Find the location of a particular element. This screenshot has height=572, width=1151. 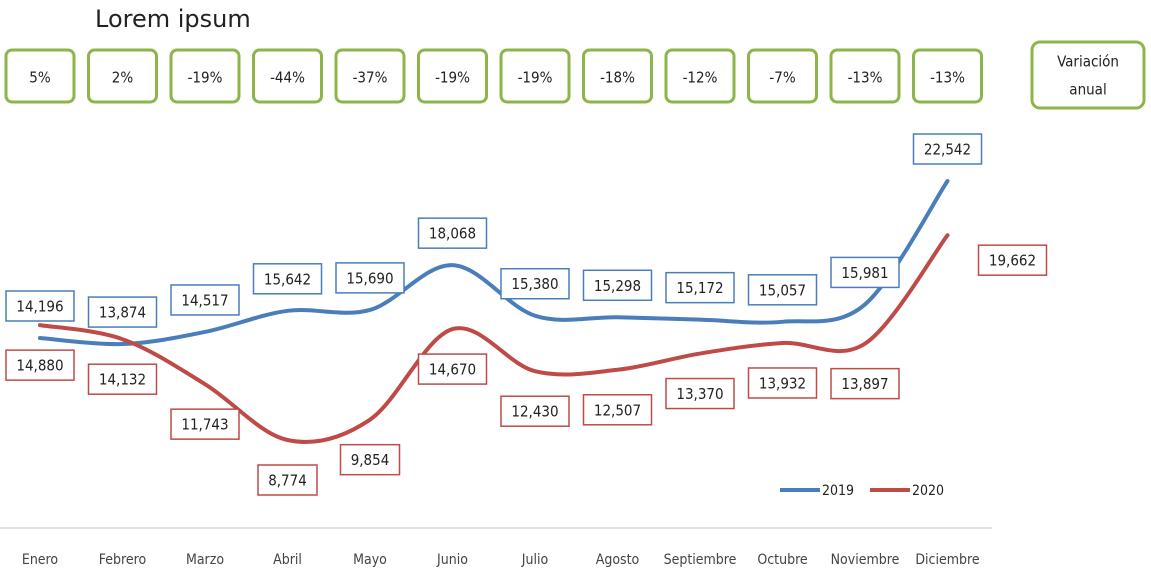

x-tick-label: Diciembre is located at coordinates (947, 560).